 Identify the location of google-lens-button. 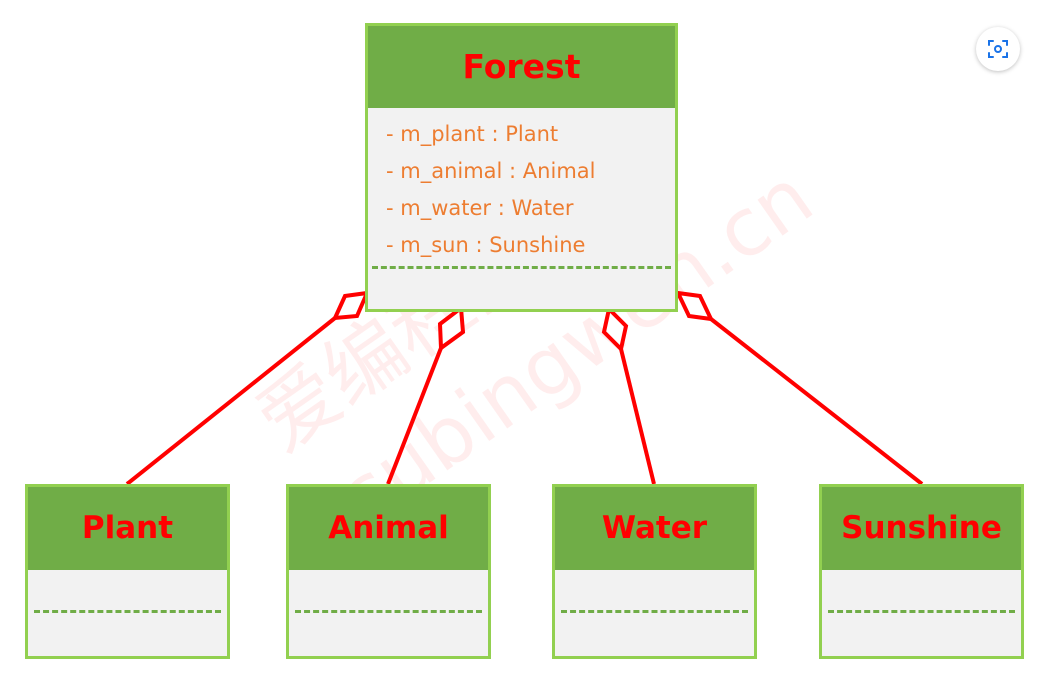
(998, 49).